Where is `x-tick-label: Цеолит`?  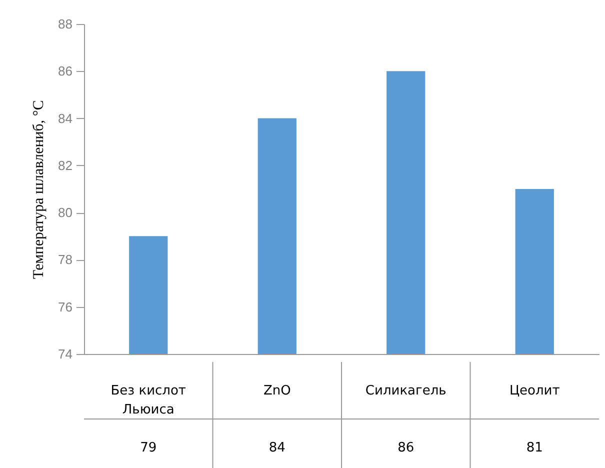 x-tick-label: Цеолит is located at coordinates (534, 391).